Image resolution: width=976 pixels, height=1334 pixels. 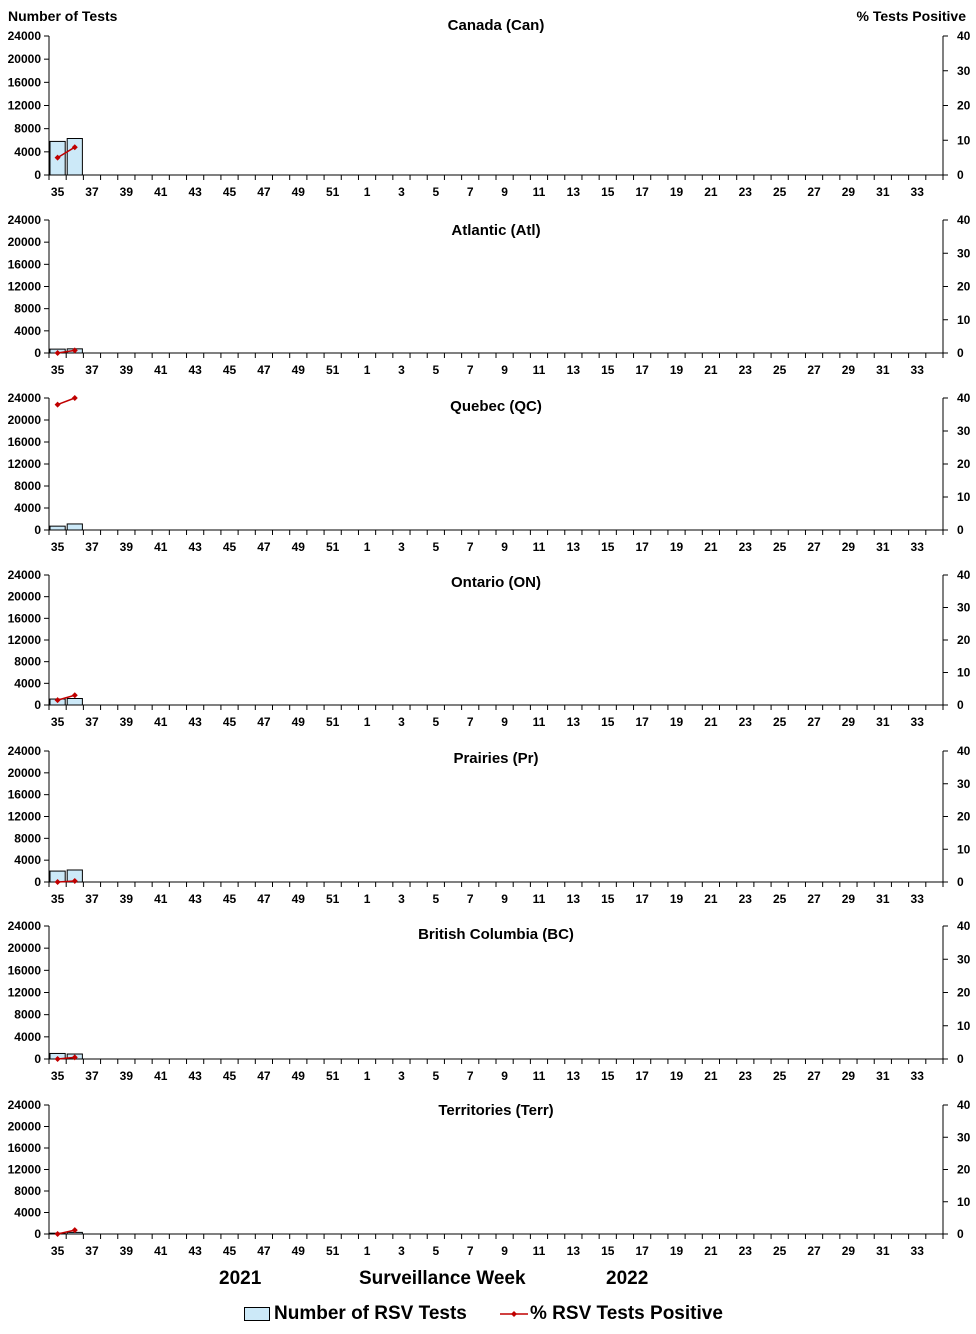 What do you see at coordinates (514, 1314) in the screenshot?
I see `legend-line-swatch` at bounding box center [514, 1314].